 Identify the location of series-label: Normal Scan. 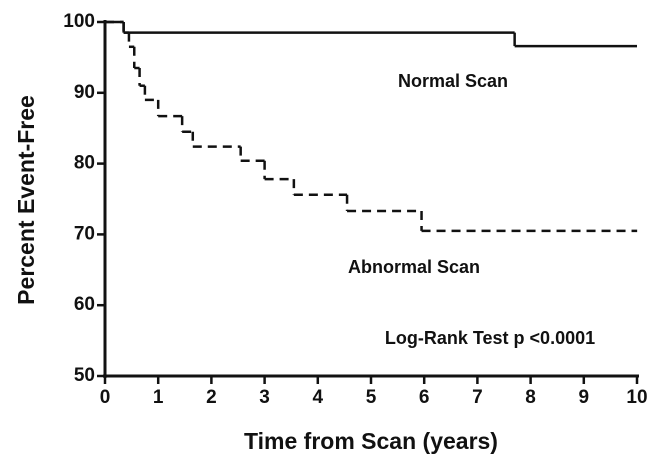
(453, 81).